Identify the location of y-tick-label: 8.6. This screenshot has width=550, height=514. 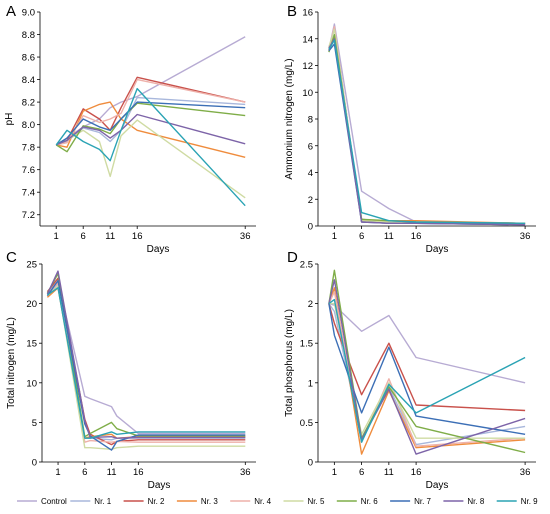
(28, 58).